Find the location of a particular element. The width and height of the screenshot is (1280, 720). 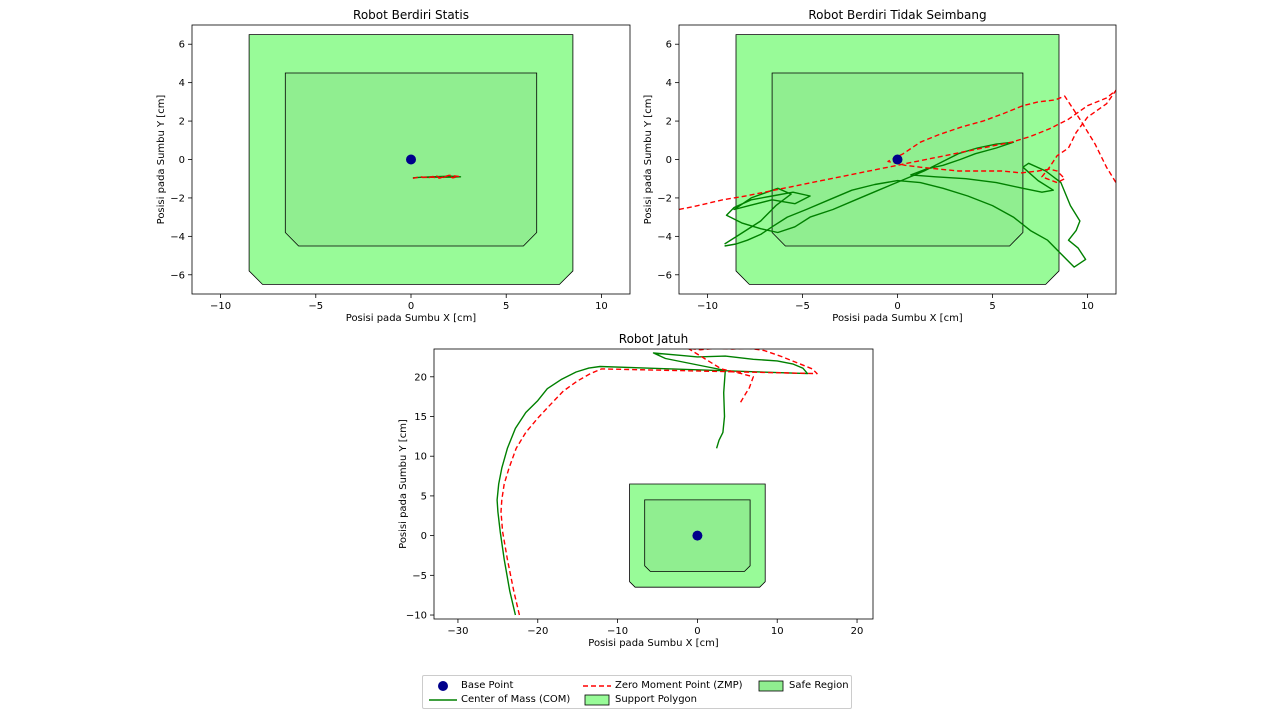

base-point-marker-icon is located at coordinates (443, 686).